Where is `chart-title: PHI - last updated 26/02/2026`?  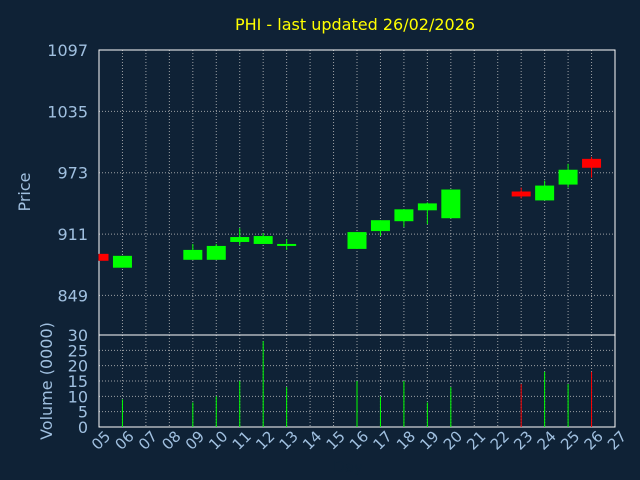 chart-title: PHI - last updated 26/02/2026 is located at coordinates (355, 24).